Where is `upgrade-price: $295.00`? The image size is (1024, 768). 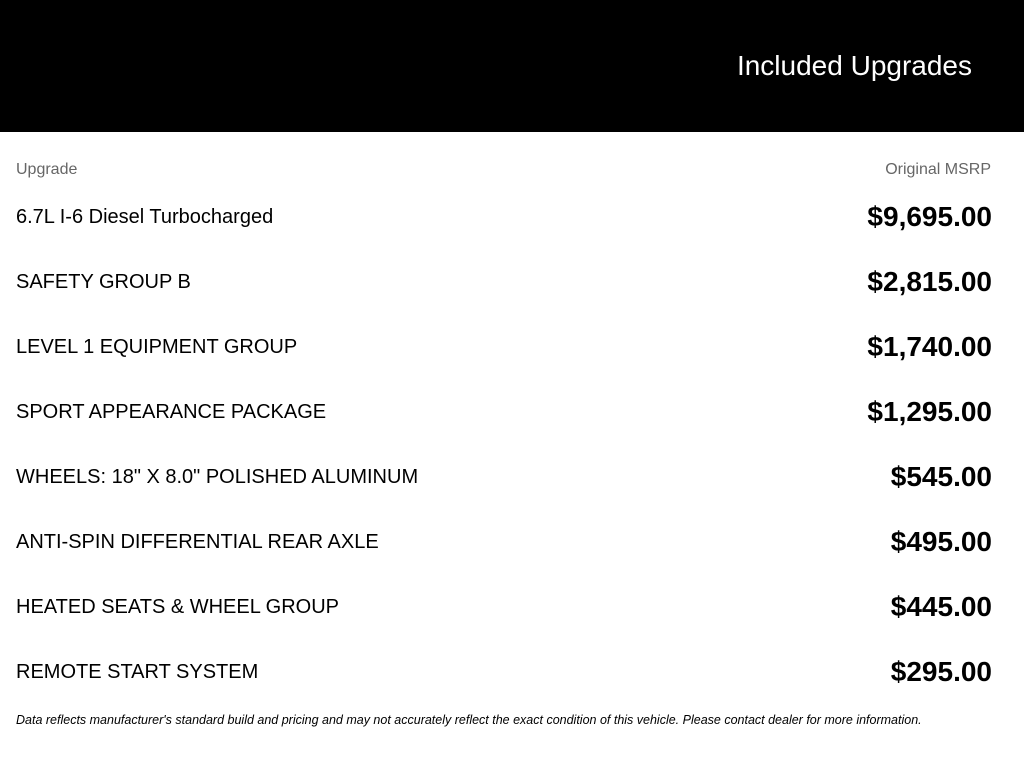
upgrade-price: $295.00 is located at coordinates (941, 671).